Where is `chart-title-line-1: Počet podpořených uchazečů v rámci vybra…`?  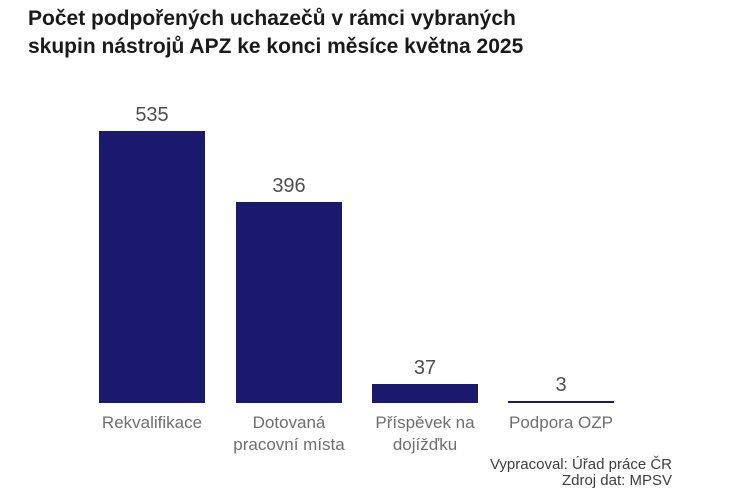
chart-title-line-1: Počet podpořených uchazečů v rámci vybra… is located at coordinates (272, 18).